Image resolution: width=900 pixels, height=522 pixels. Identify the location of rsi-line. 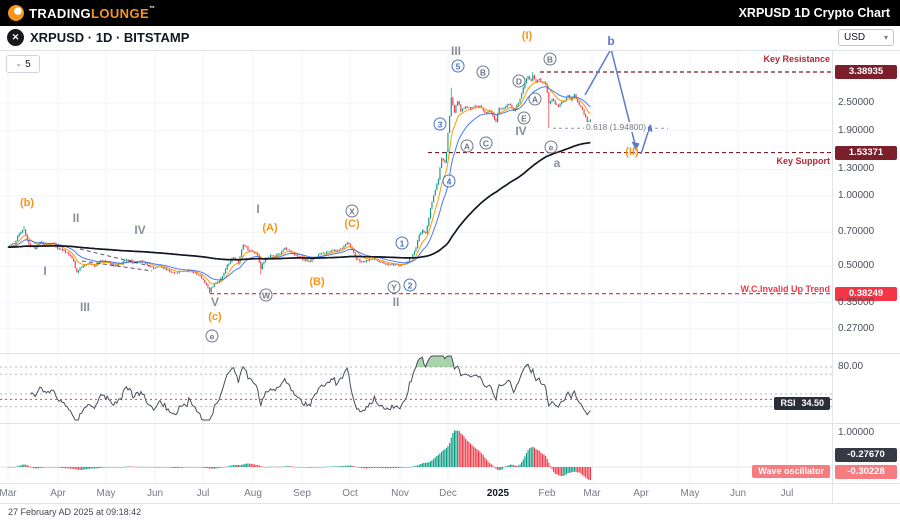
(310, 388).